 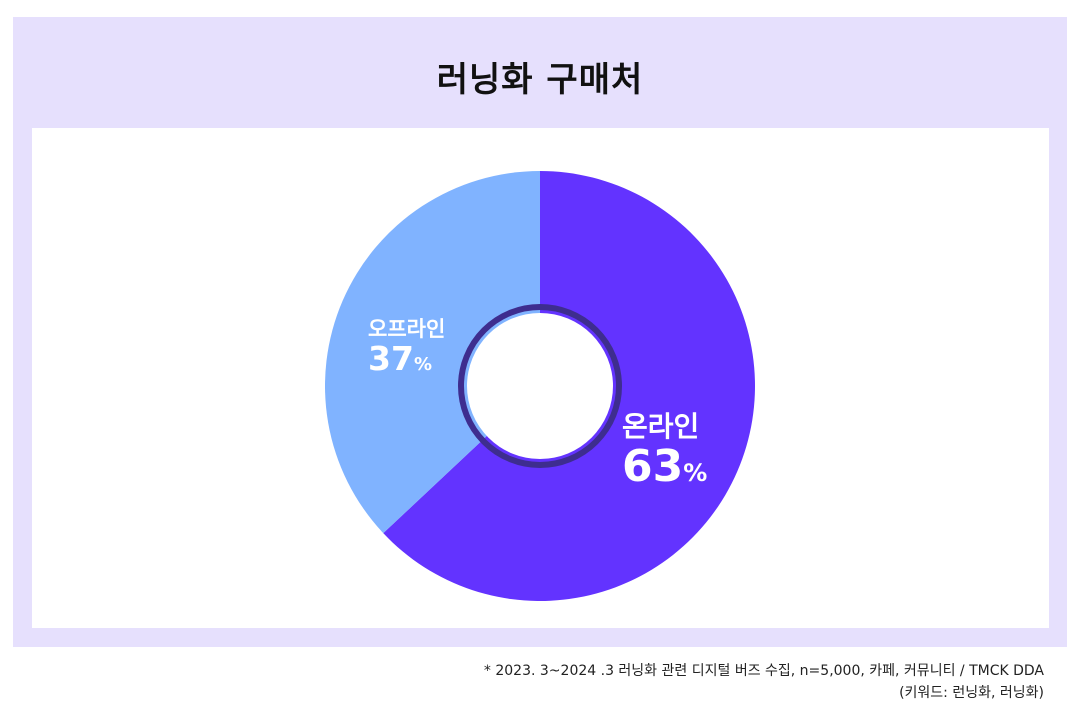 What do you see at coordinates (653, 466) in the screenshot?
I see `slice-value-online: 63` at bounding box center [653, 466].